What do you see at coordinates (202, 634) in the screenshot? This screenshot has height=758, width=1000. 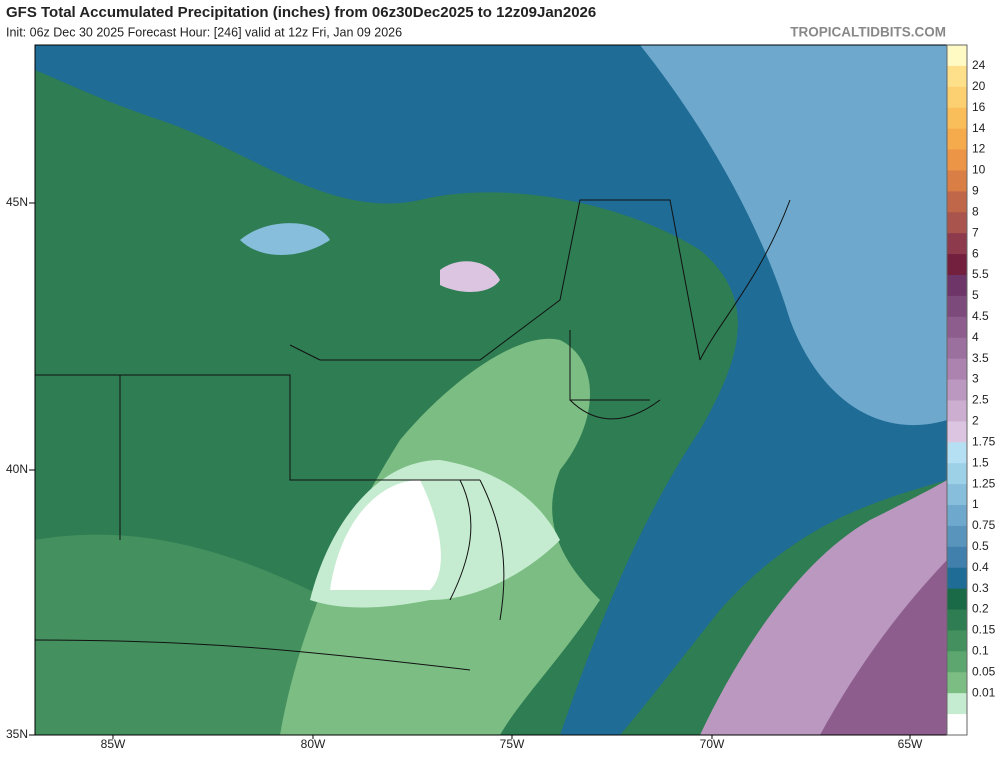 I see `green-south` at bounding box center [202, 634].